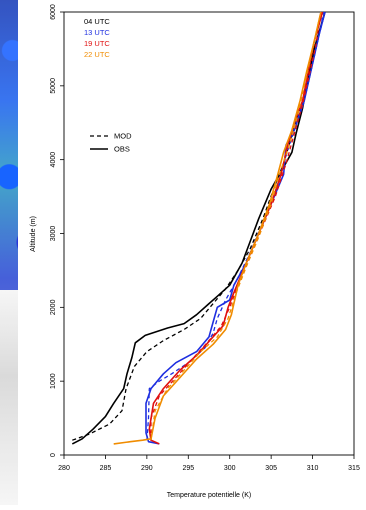 The image size is (366, 510). Describe the element at coordinates (53, 234) in the screenshot. I see `y-tick-label: 3000` at that location.